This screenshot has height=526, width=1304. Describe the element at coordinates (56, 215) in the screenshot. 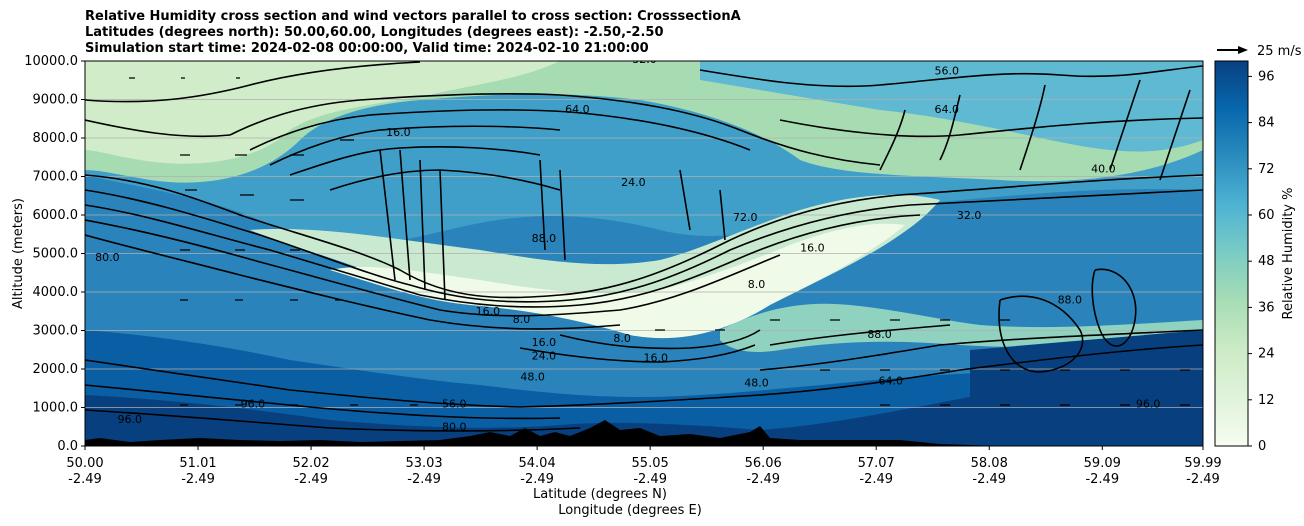

I see `y-tick-label: 6000.0` at that location.